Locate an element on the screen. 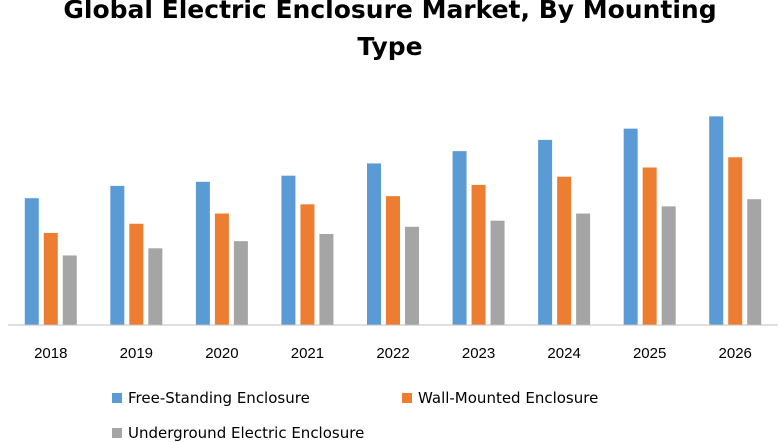 Image resolution: width=780 pixels, height=442 pixels. legend-label: Wall-Mounted Enclosure is located at coordinates (508, 398).